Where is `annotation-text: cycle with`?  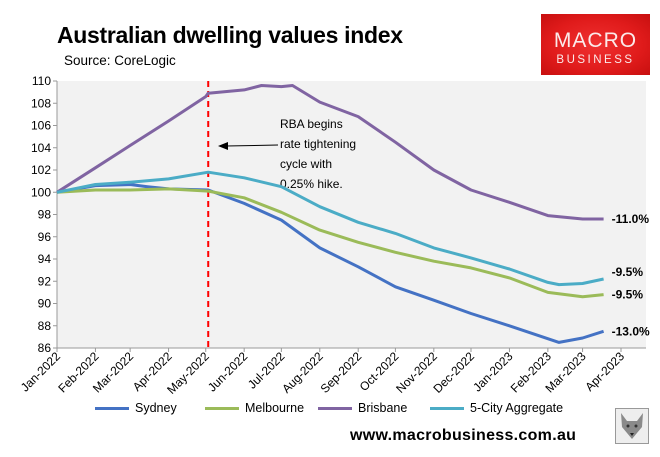
annotation-text: cycle with is located at coordinates (306, 164).